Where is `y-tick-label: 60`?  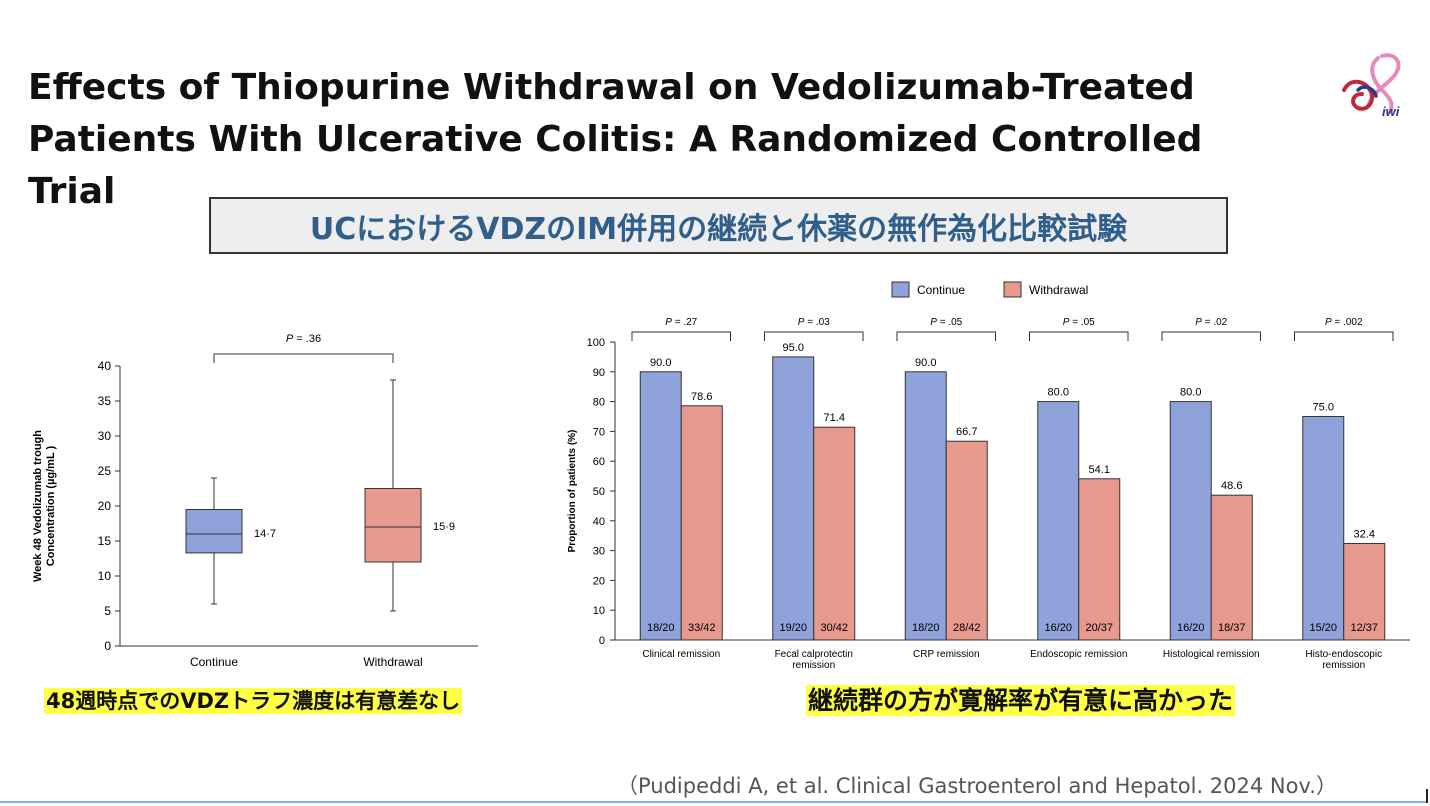
y-tick-label: 60 is located at coordinates (599, 462).